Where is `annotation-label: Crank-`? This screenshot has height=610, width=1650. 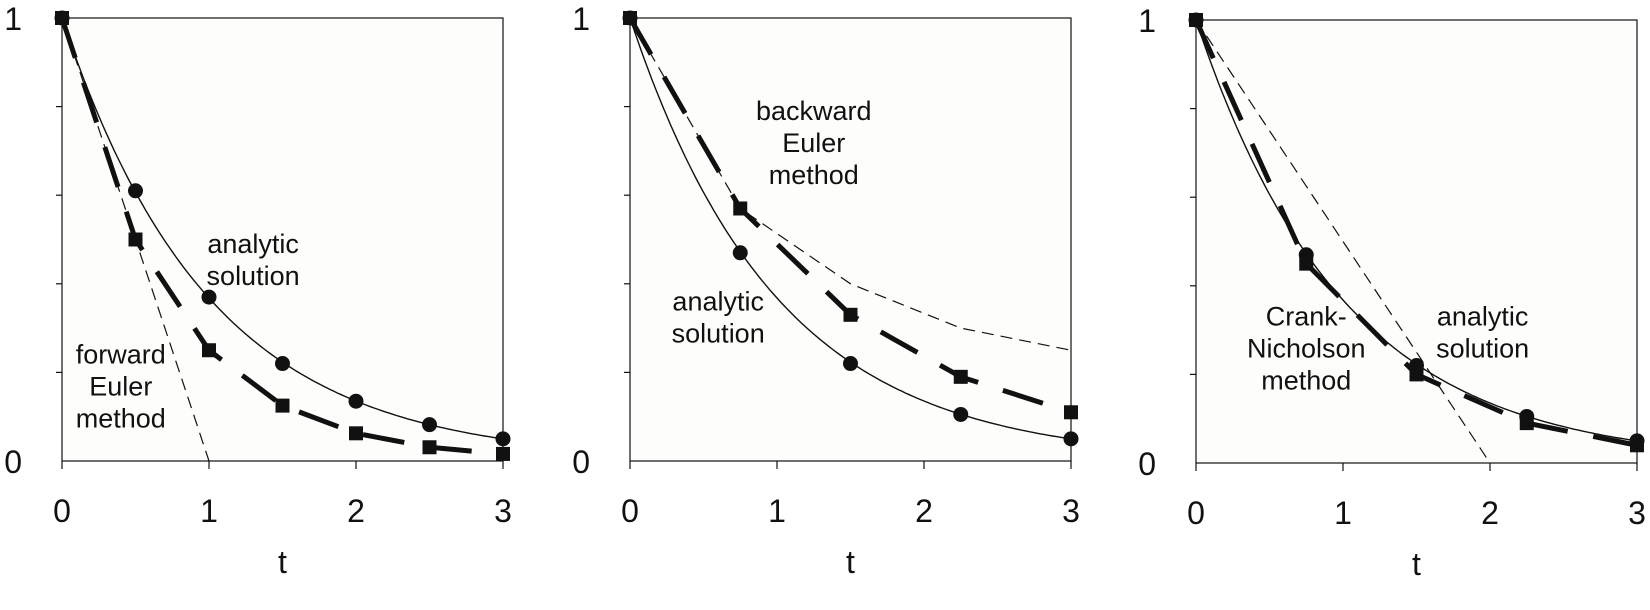
annotation-label: Crank- is located at coordinates (1306, 317).